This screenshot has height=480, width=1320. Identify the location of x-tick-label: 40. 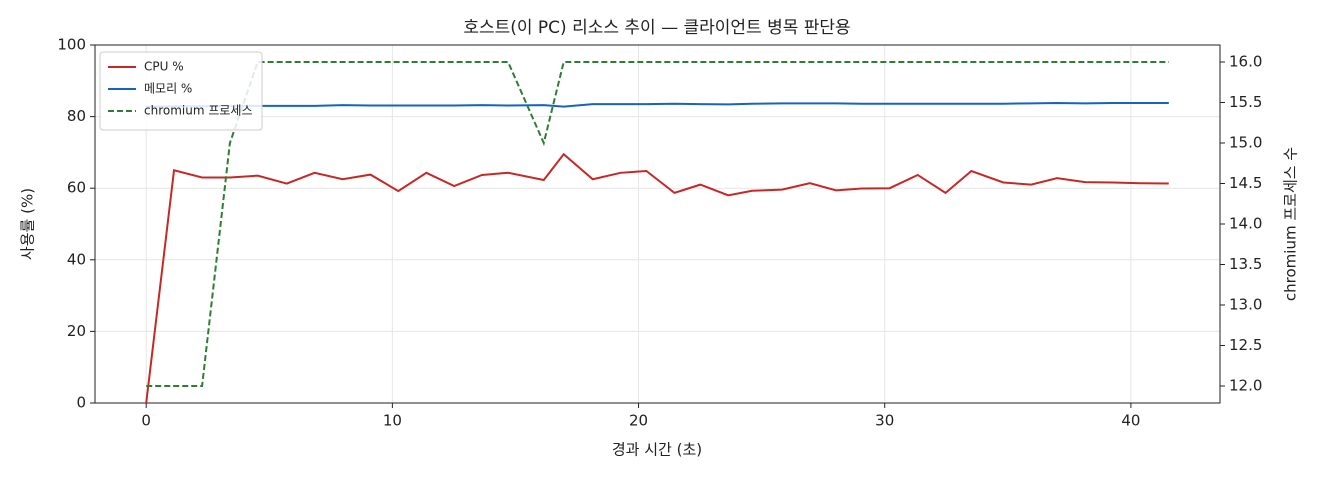
(1130, 421).